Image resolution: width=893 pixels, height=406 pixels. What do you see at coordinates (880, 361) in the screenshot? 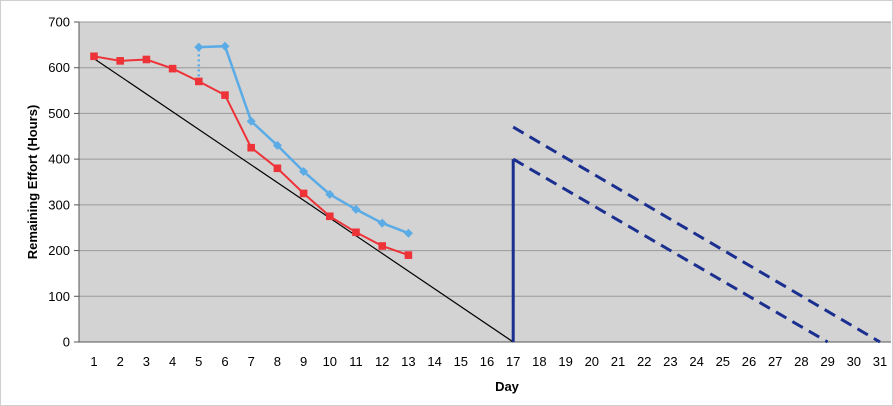
I see `x-tick-label: 31` at bounding box center [880, 361].